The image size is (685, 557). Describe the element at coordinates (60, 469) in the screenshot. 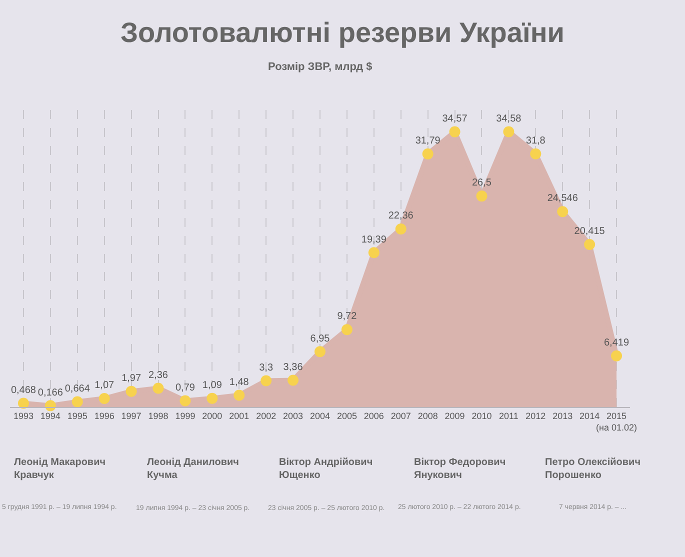

I see `text: Леонід Макарович Кравчук` at that location.